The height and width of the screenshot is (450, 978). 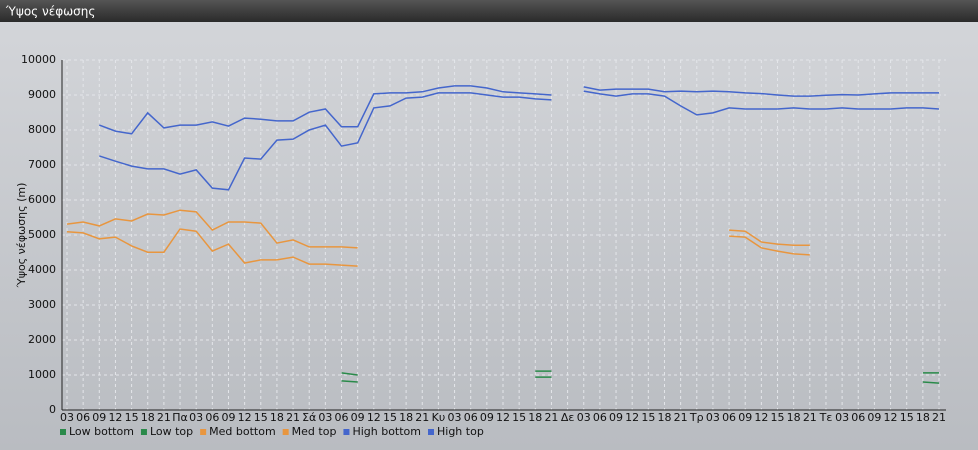 I want to click on legend-label: Med bottom, so click(x=242, y=431).